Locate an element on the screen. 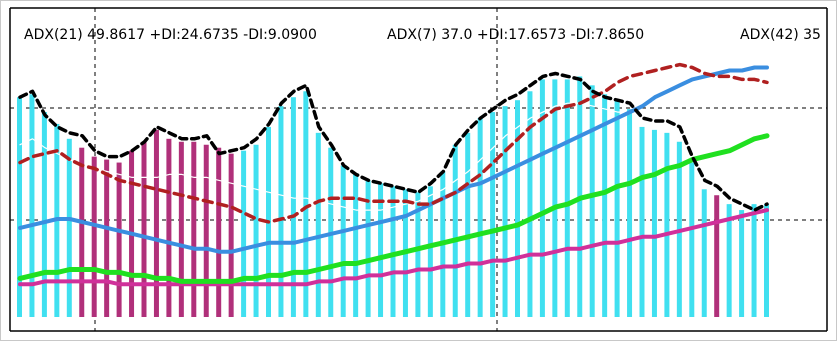  legend-adx42: ADX(42) 35 is located at coordinates (780, 35).